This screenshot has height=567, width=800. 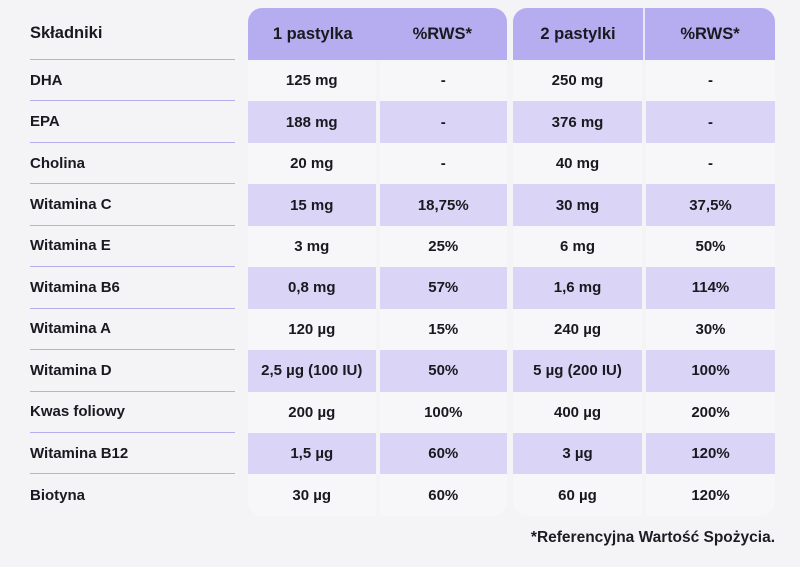 I want to click on table-row: 15 mg 18,75%, so click(x=378, y=205).